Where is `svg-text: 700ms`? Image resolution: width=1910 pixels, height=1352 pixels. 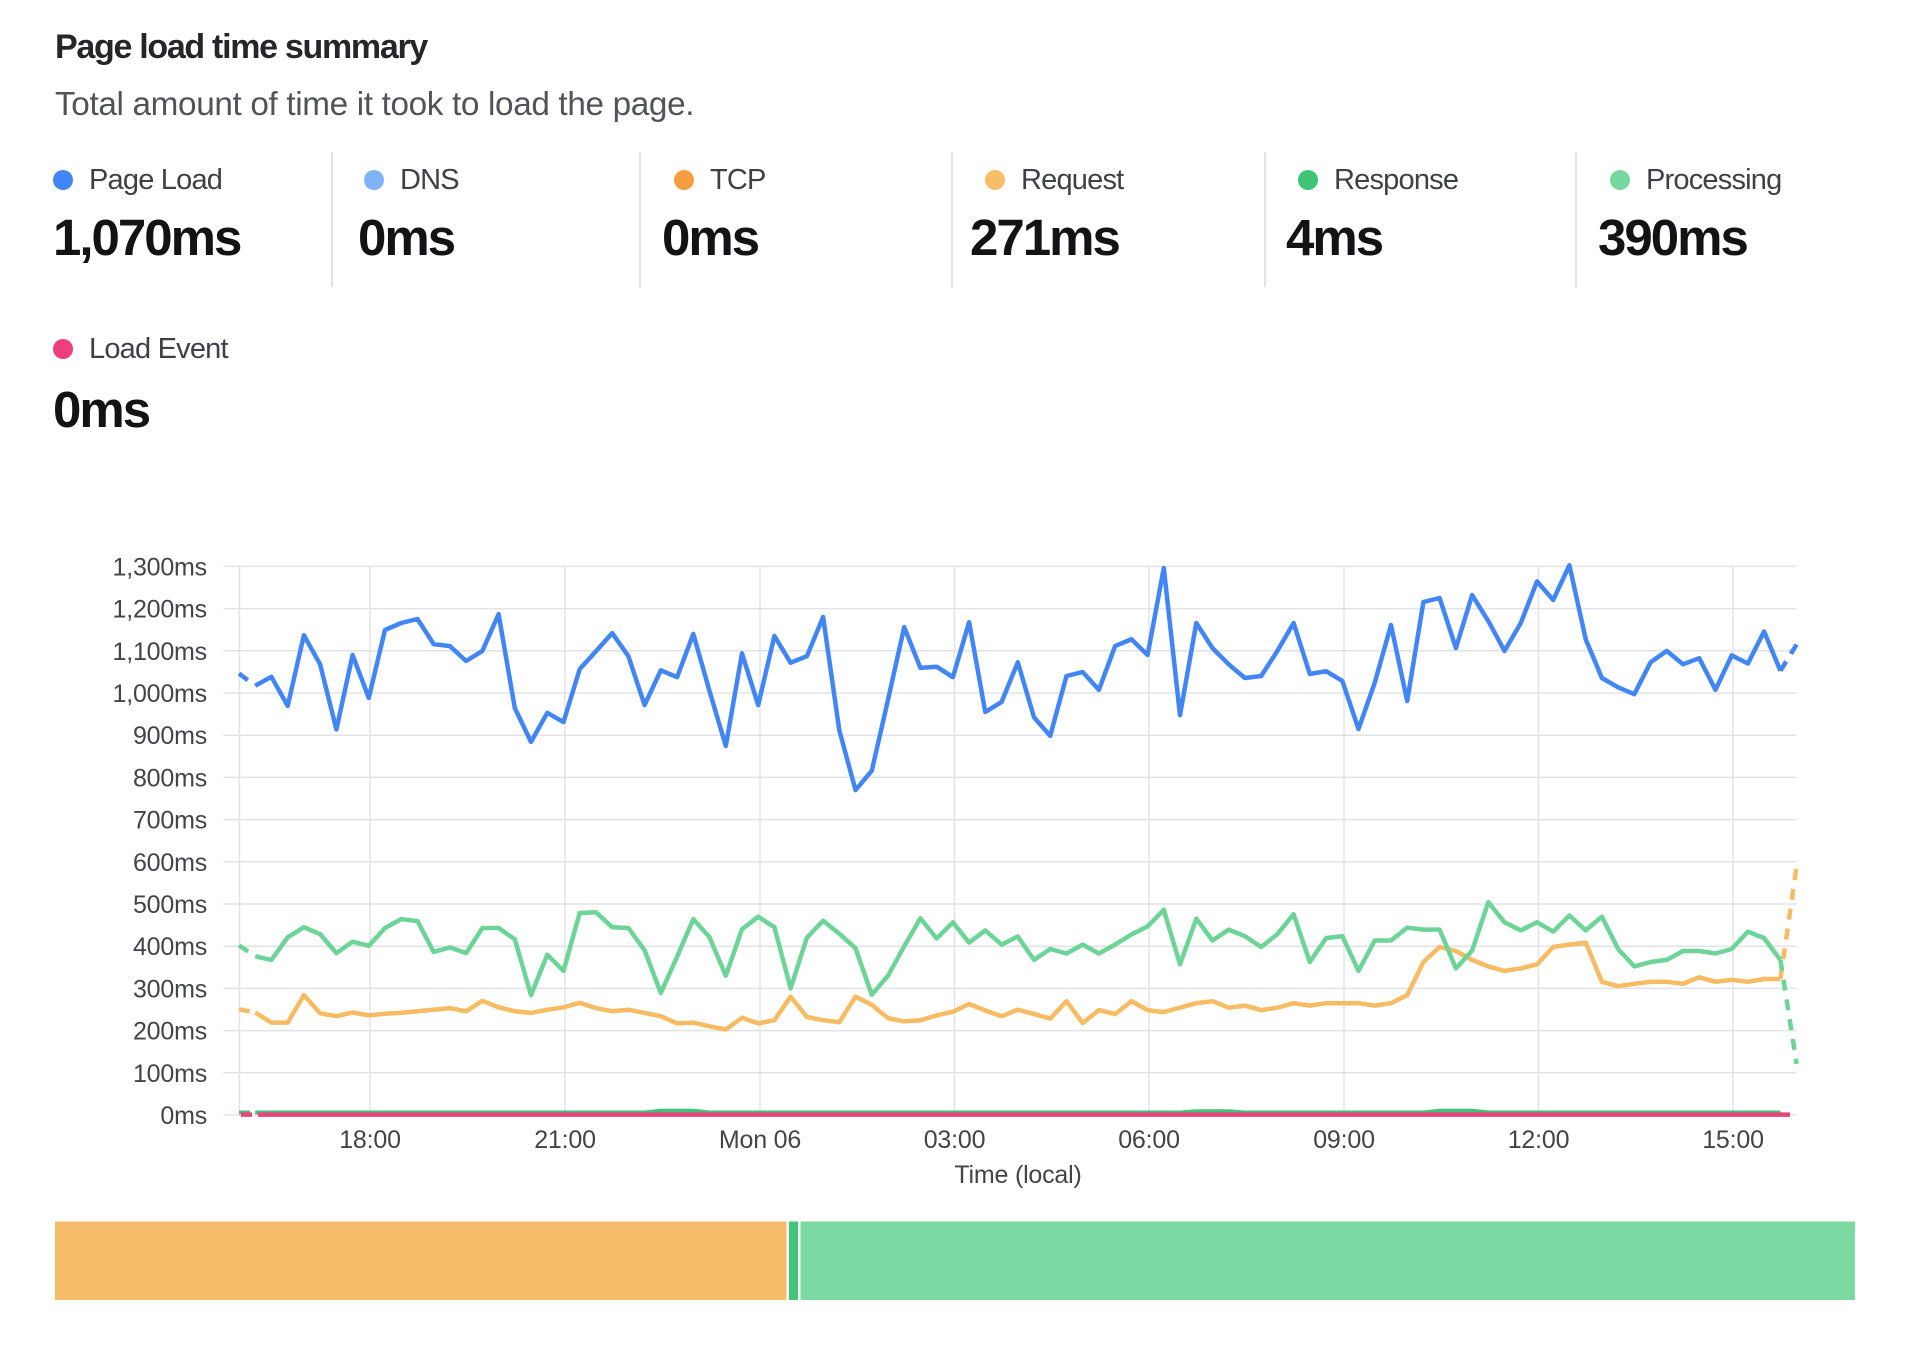 svg-text: 700ms is located at coordinates (170, 821).